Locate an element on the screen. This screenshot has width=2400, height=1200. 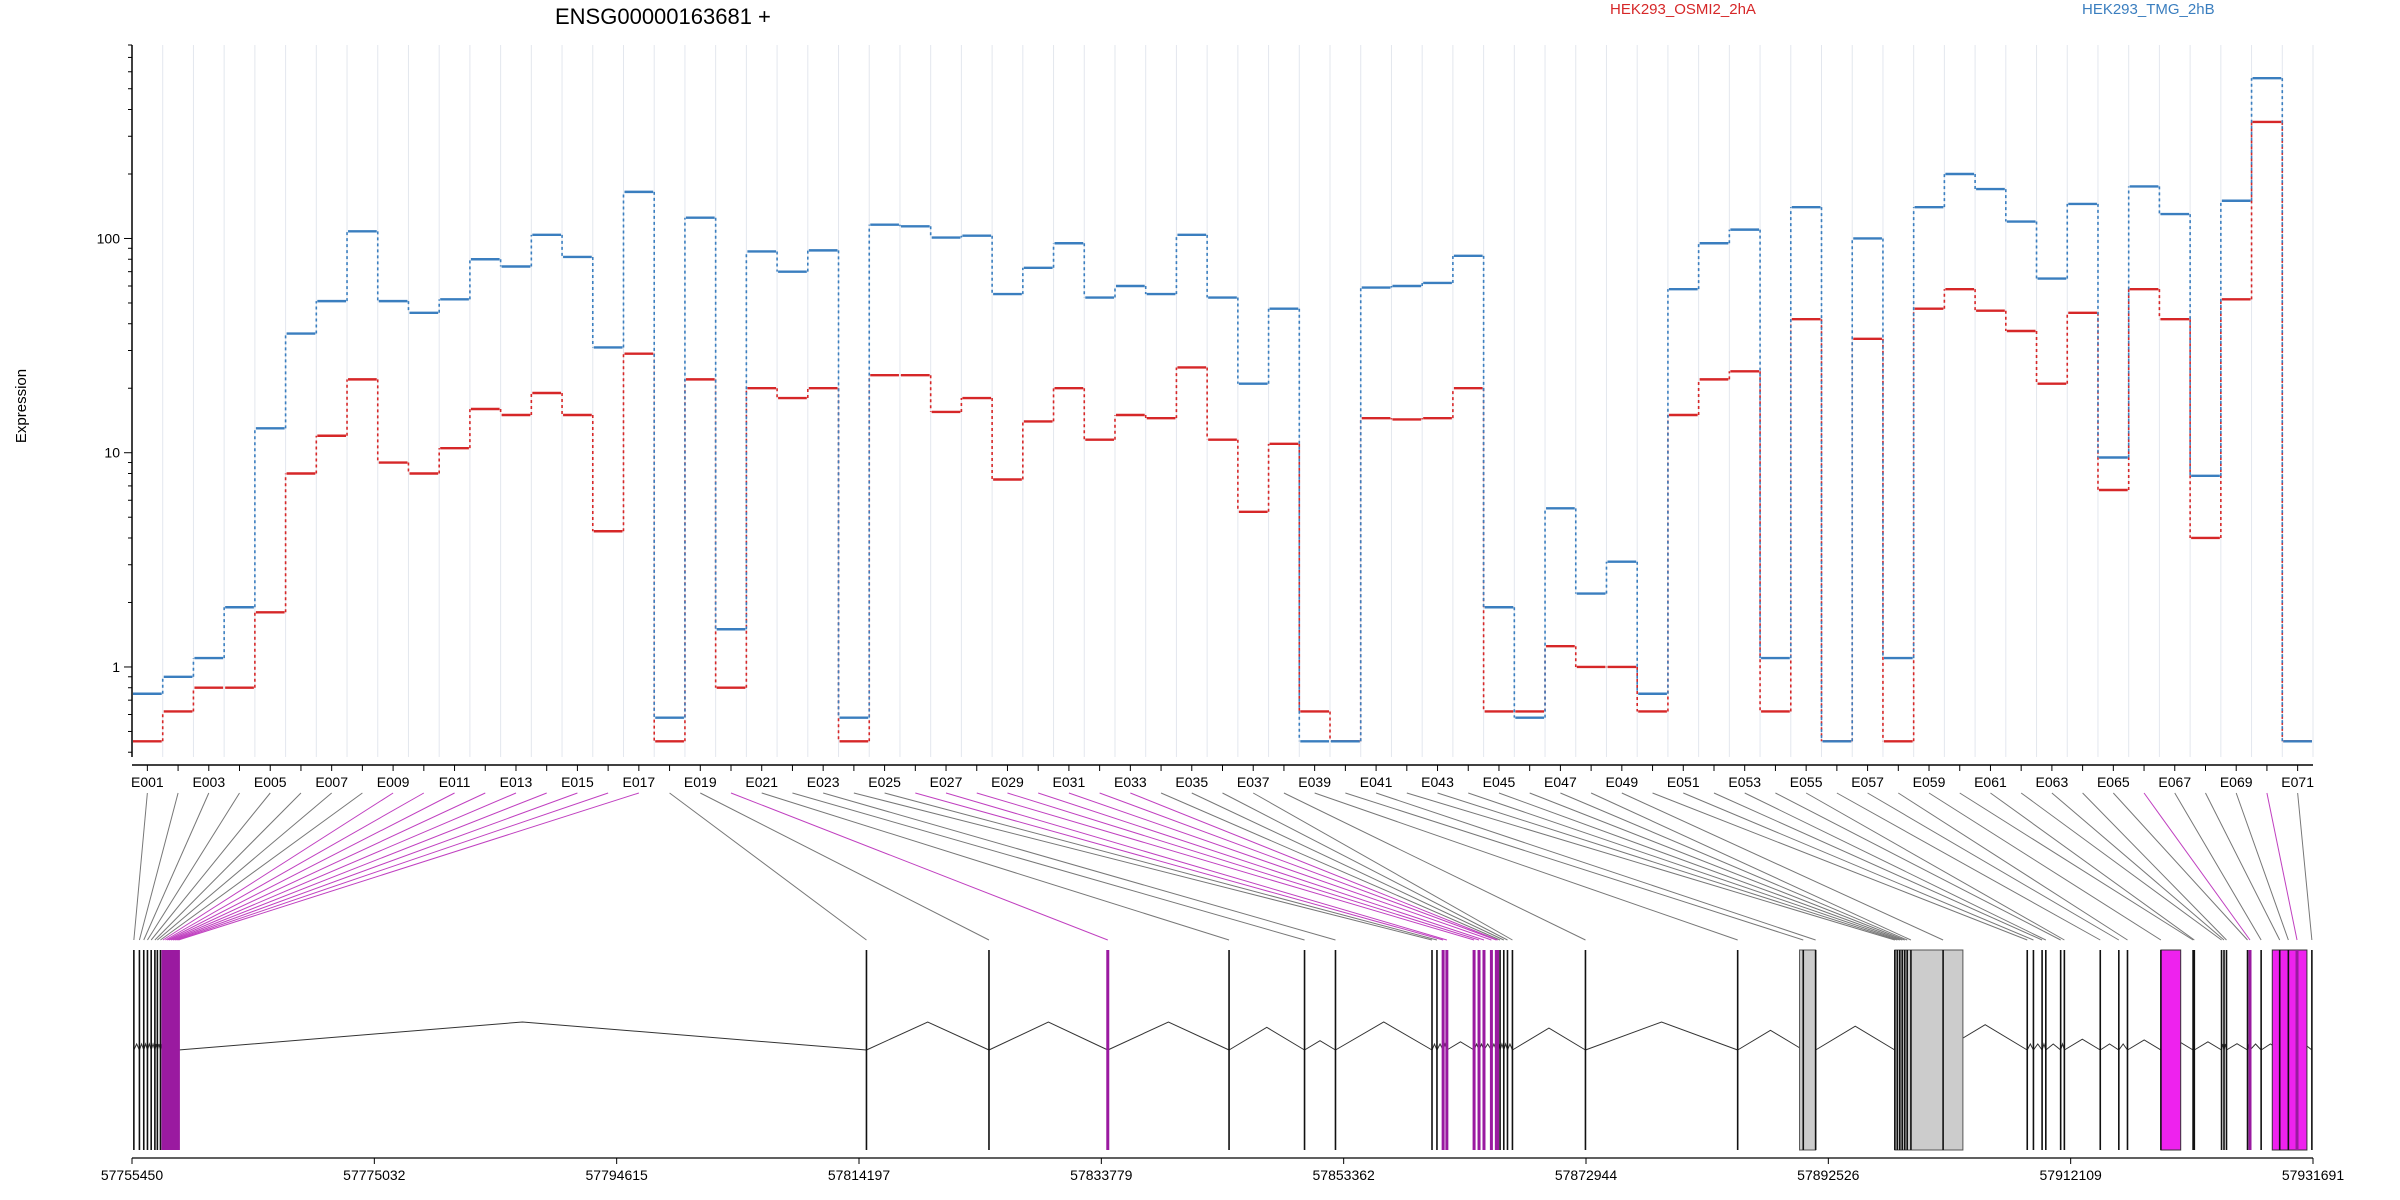
coordinate-label: 57853362 is located at coordinates (1344, 1175).